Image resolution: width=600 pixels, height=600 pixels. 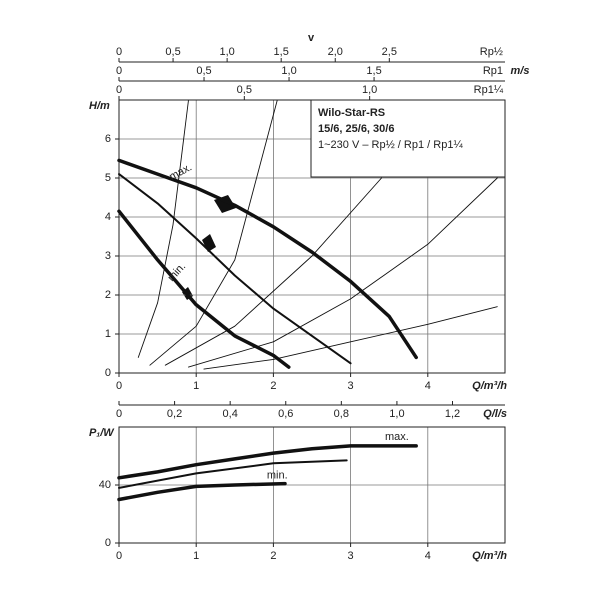 What do you see at coordinates (397, 437) in the screenshot?
I see `curve-label: max.` at bounding box center [397, 437].